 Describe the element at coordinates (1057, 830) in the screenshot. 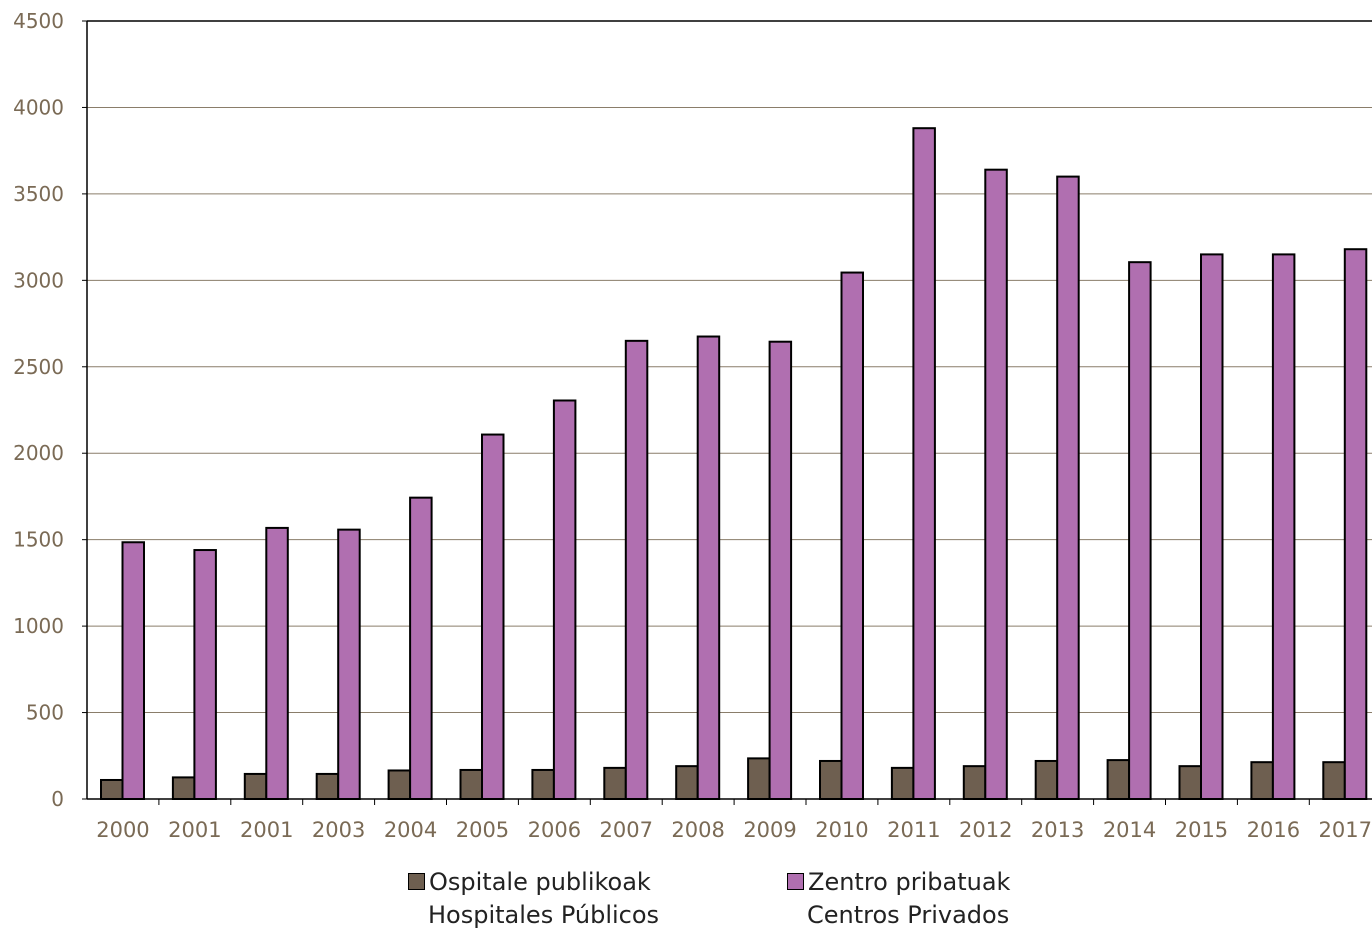

I see `x-tick-label: 2013` at that location.